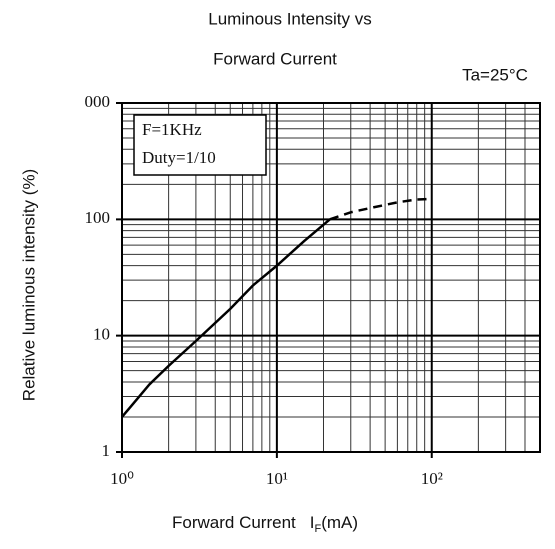 Image resolution: width=555 pixels, height=549 pixels. What do you see at coordinates (98, 217) in the screenshot?
I see `y-tick-label: 100` at bounding box center [98, 217].